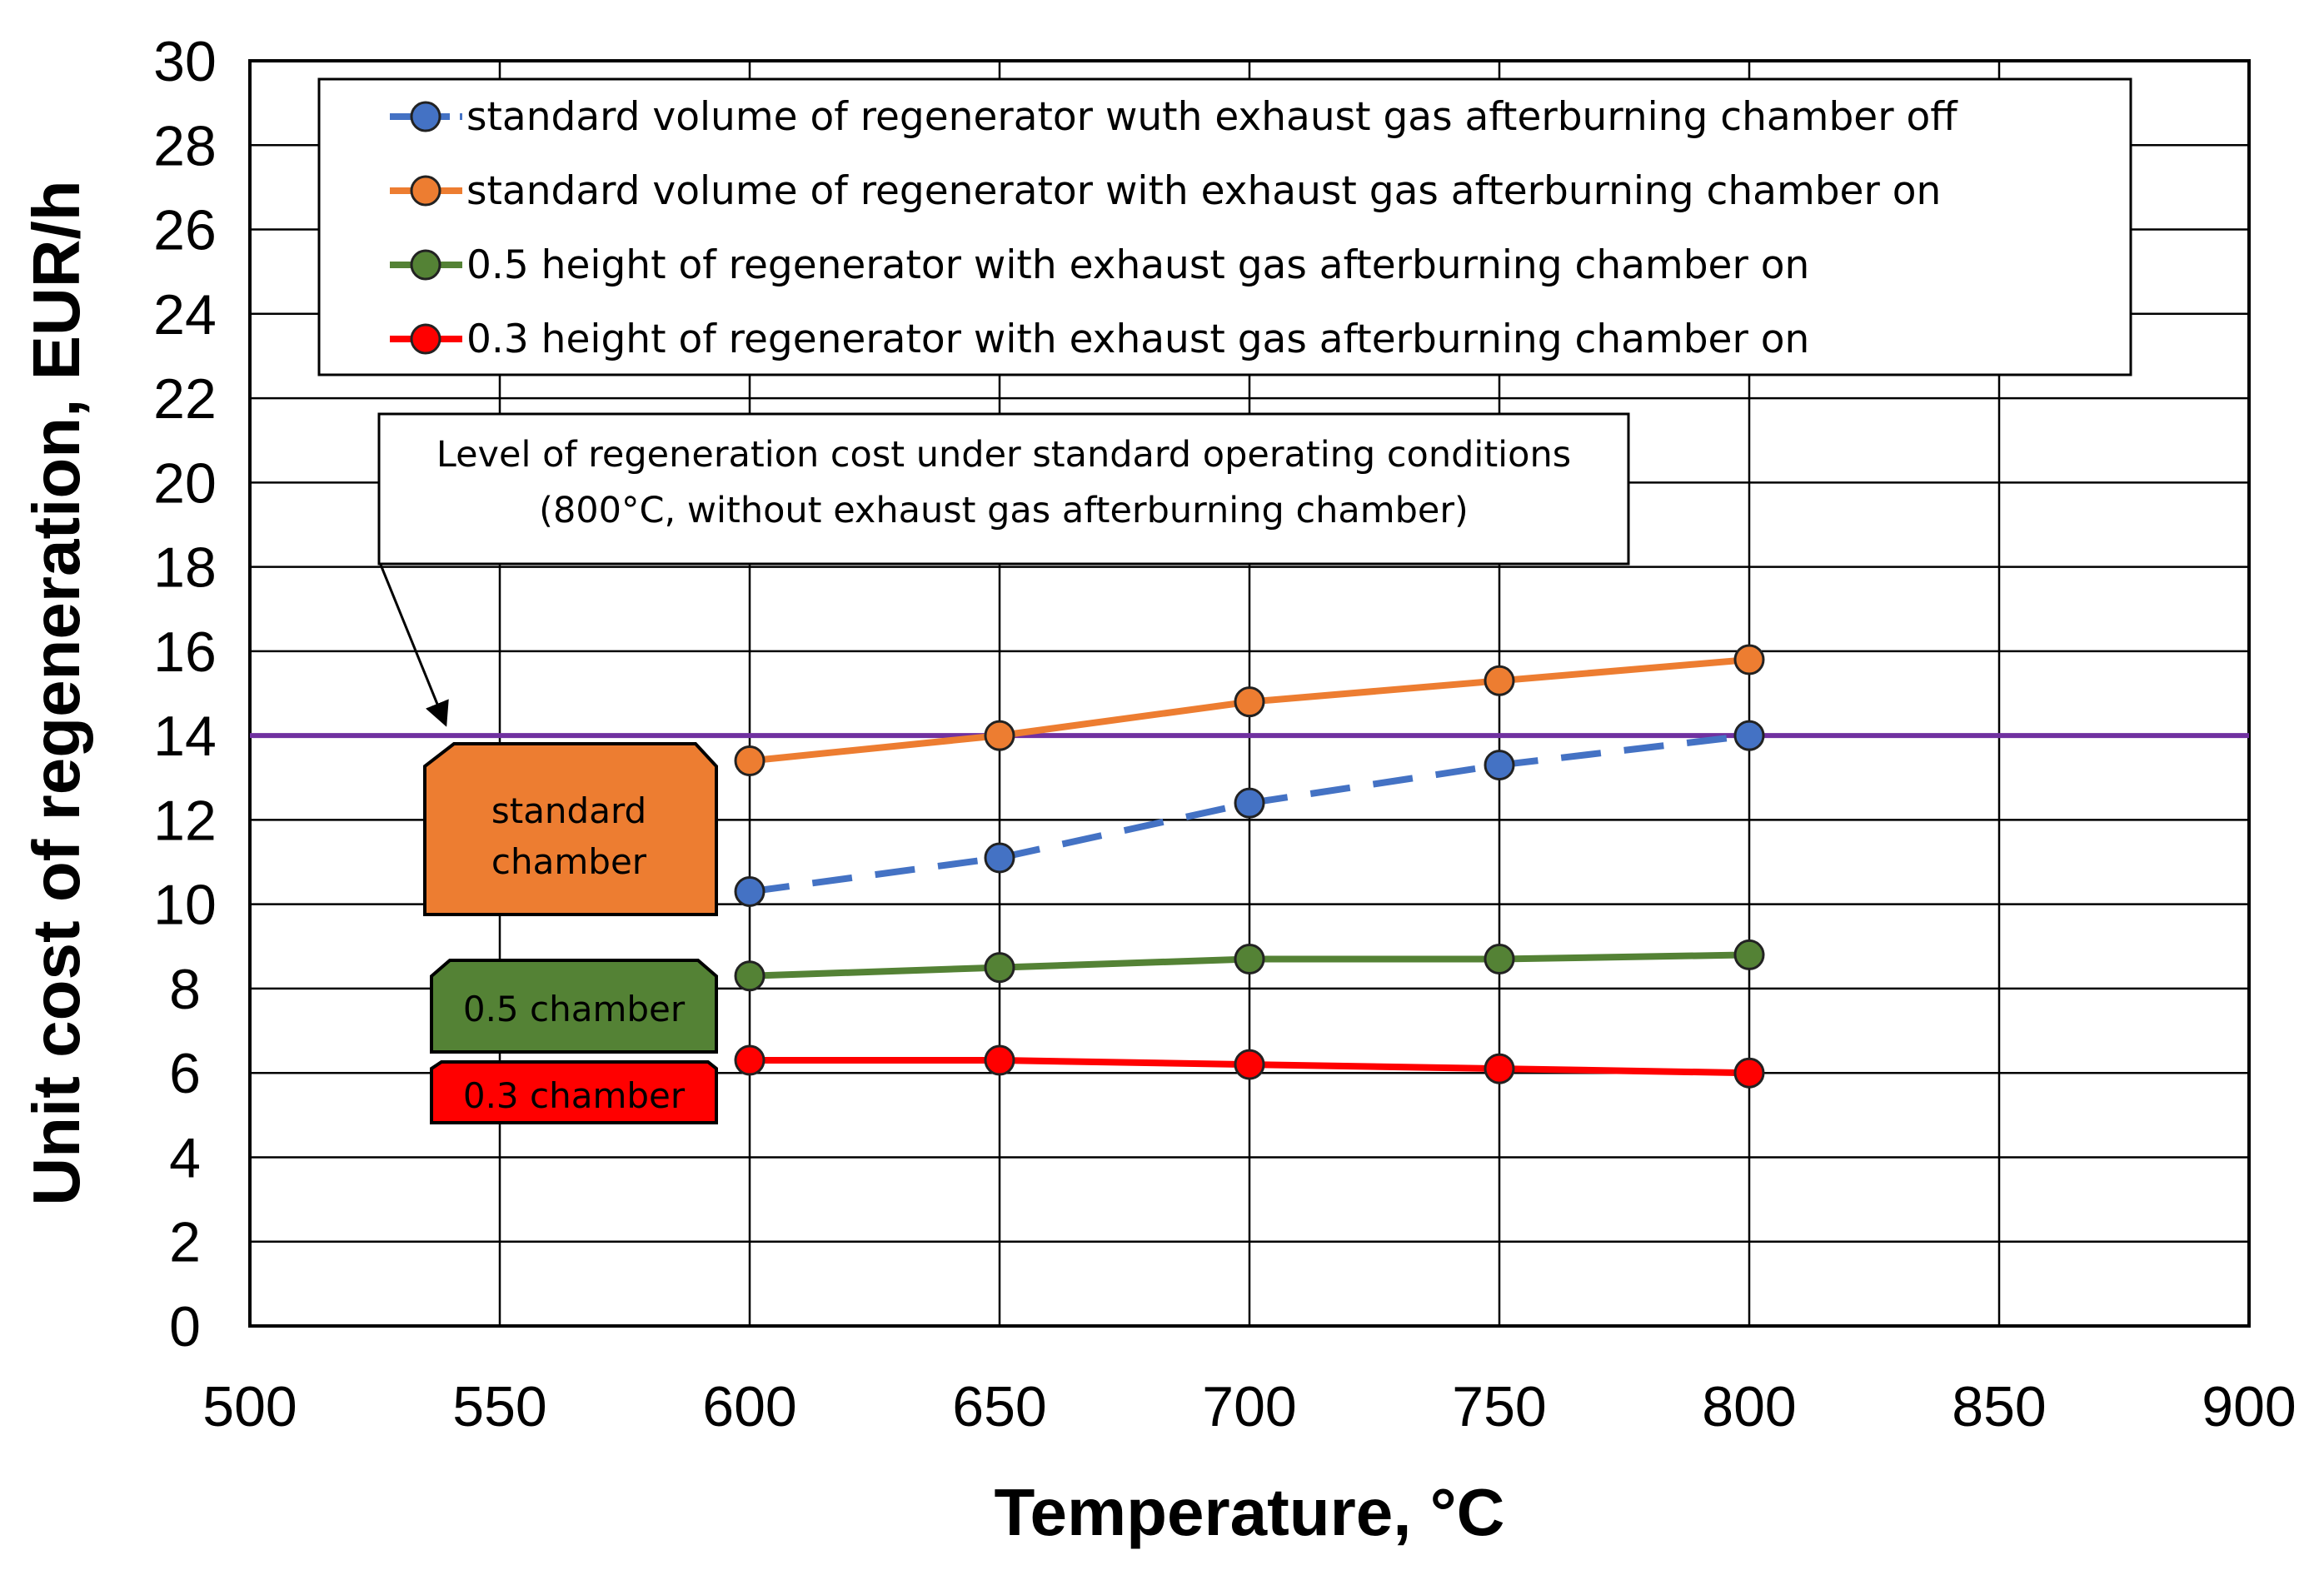 The image size is (2324, 1570). Describe the element at coordinates (1999, 1407) in the screenshot. I see `x-tick-label: 850` at that location.